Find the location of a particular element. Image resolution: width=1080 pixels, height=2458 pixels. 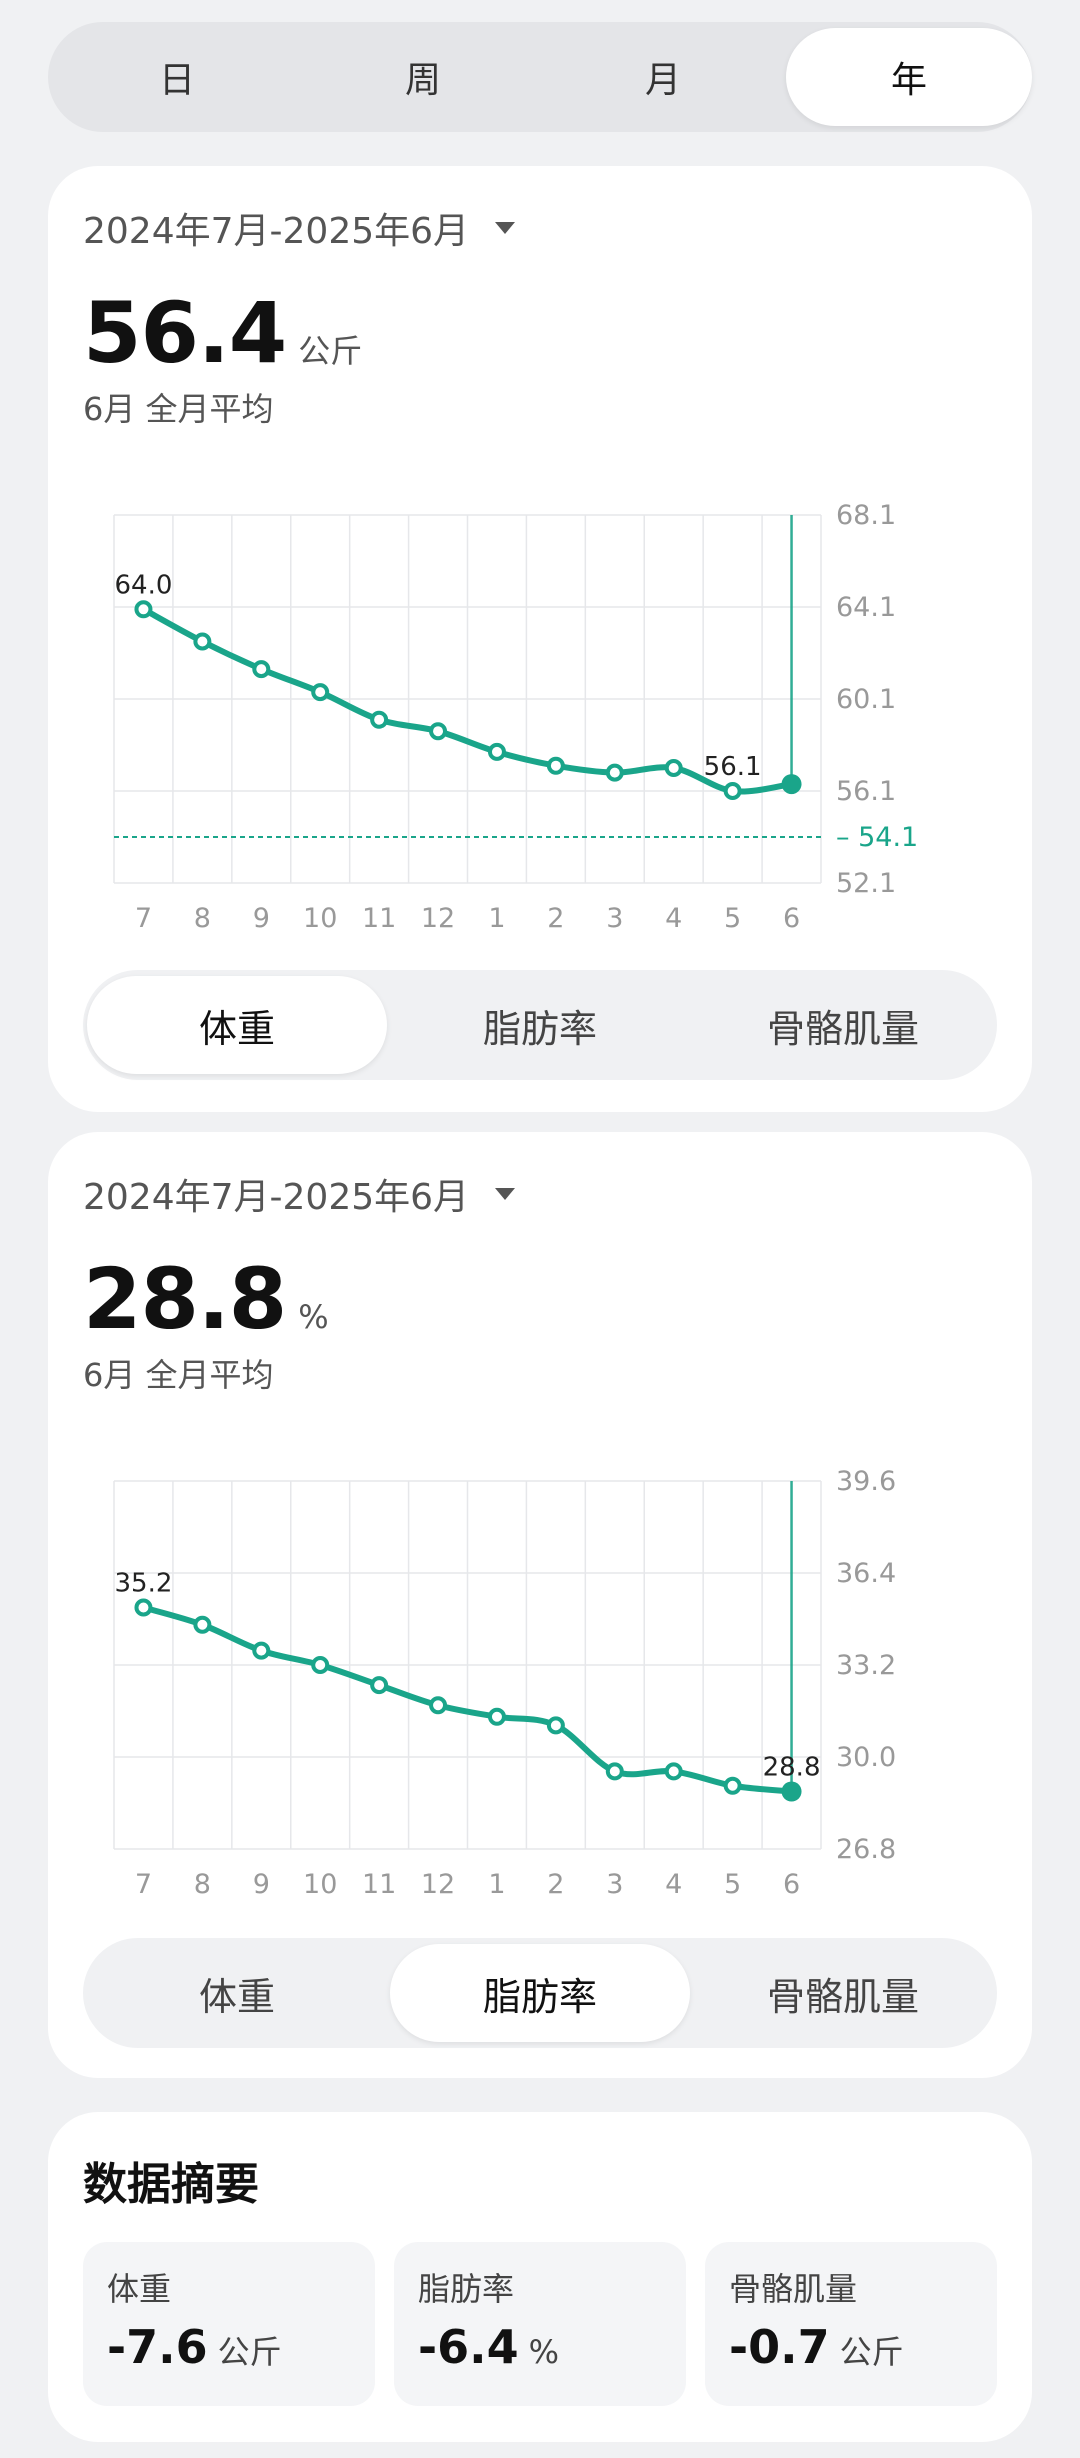

summary-value: -0.7 is located at coordinates (779, 2347).